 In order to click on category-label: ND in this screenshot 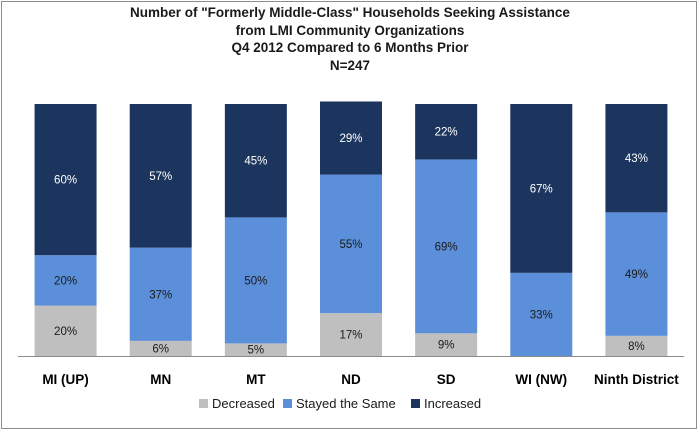, I will do `click(351, 379)`.